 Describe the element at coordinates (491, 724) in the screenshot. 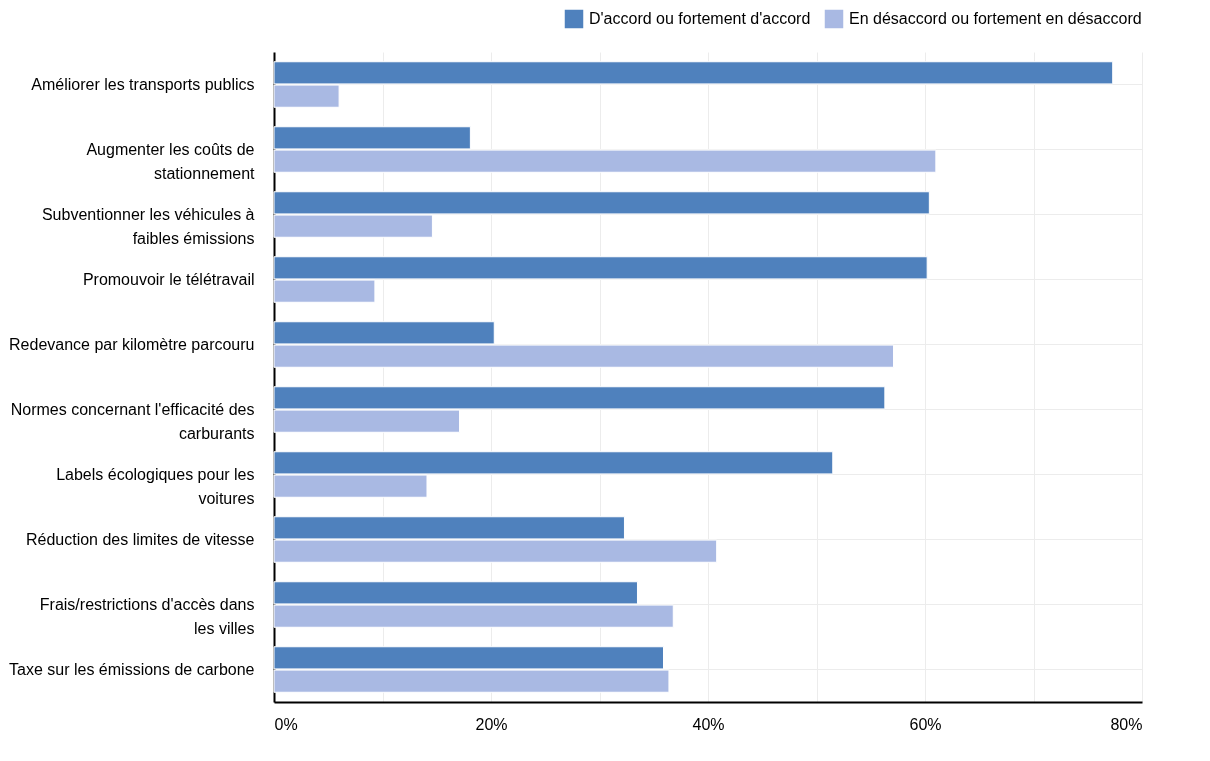

I see `x-tick-label: 20%` at that location.